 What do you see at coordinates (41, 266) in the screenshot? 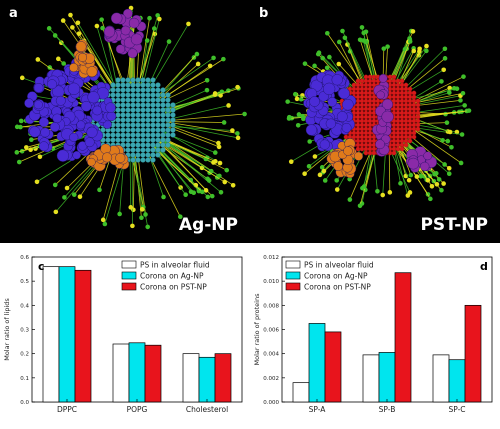
I see `panel-letter-c: c` at bounding box center [41, 266].